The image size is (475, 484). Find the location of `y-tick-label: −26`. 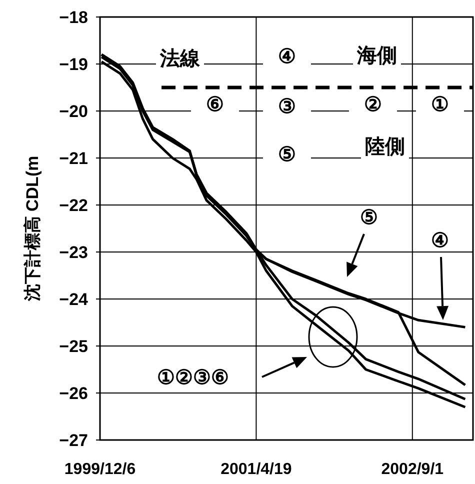

y-tick-label: −26 is located at coordinates (73, 393).